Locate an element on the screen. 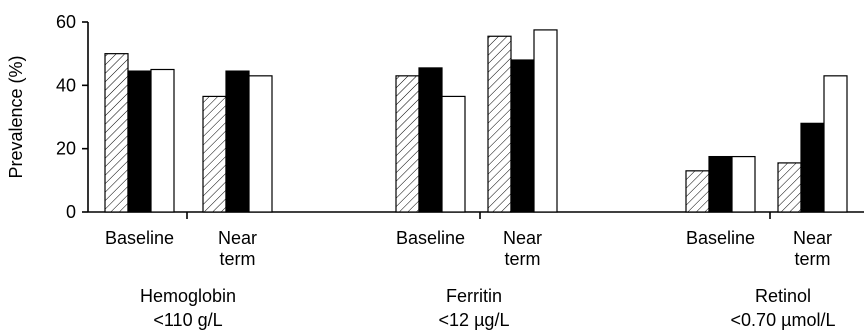 The image size is (864, 333). y-ticks: 0 20 40 60 is located at coordinates (72, 117).